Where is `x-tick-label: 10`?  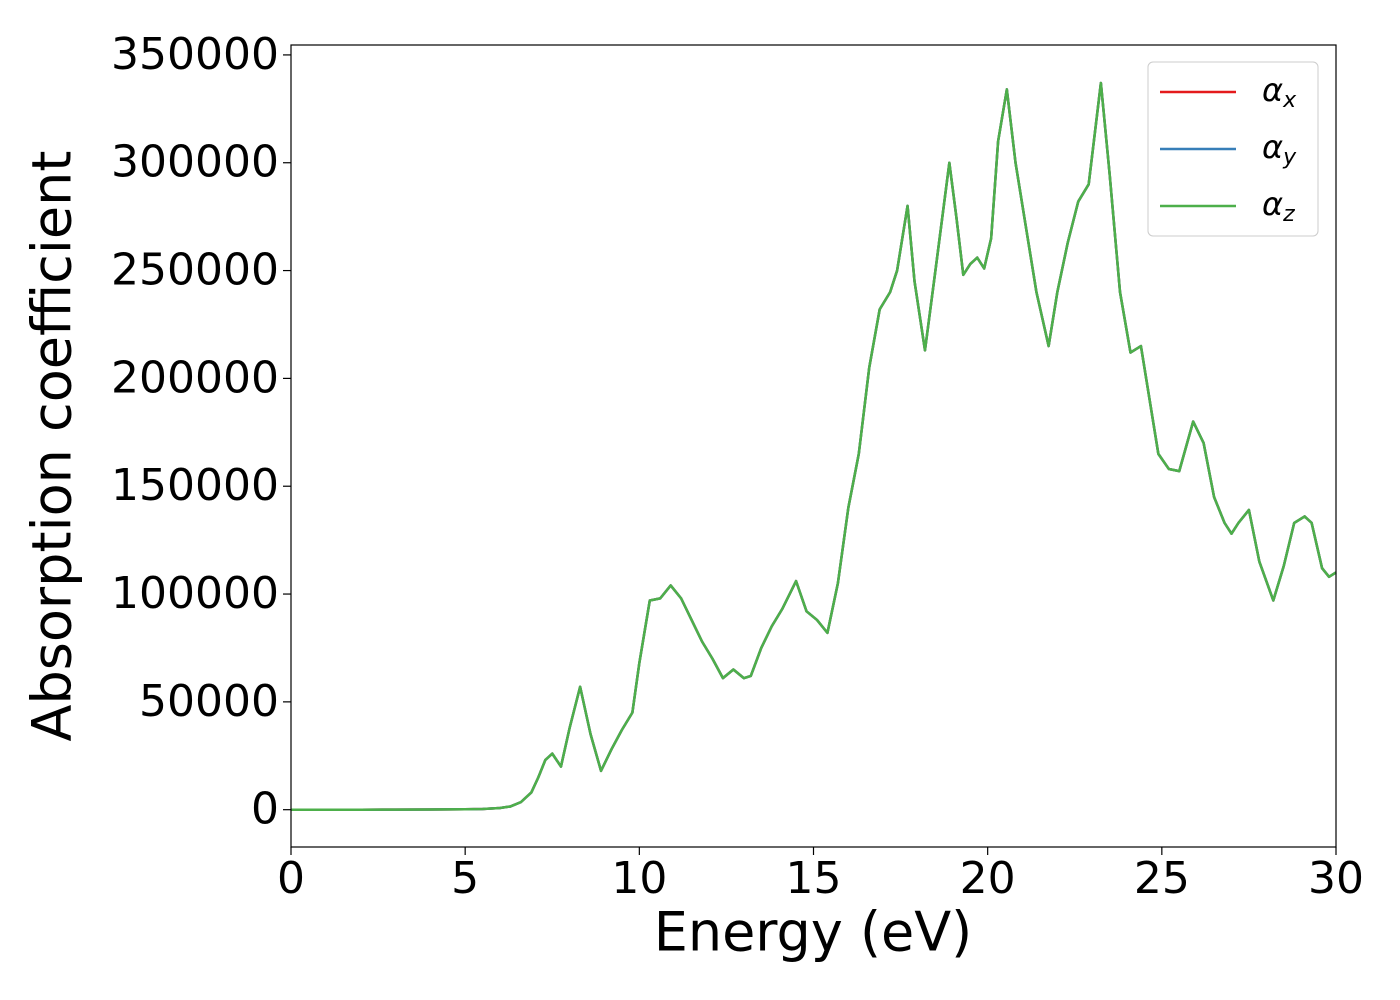 x-tick-label: 10 is located at coordinates (639, 878).